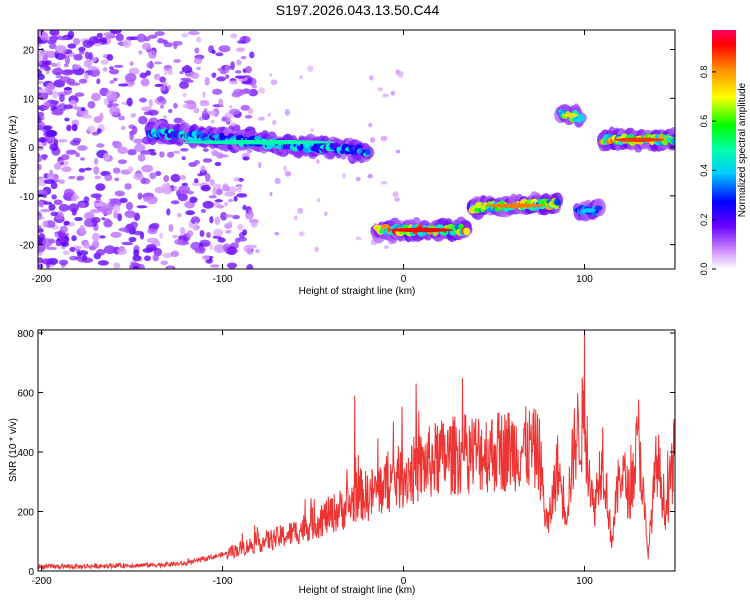  What do you see at coordinates (704, 121) in the screenshot?
I see `colorbar-tick-label: 0.6` at bounding box center [704, 121].